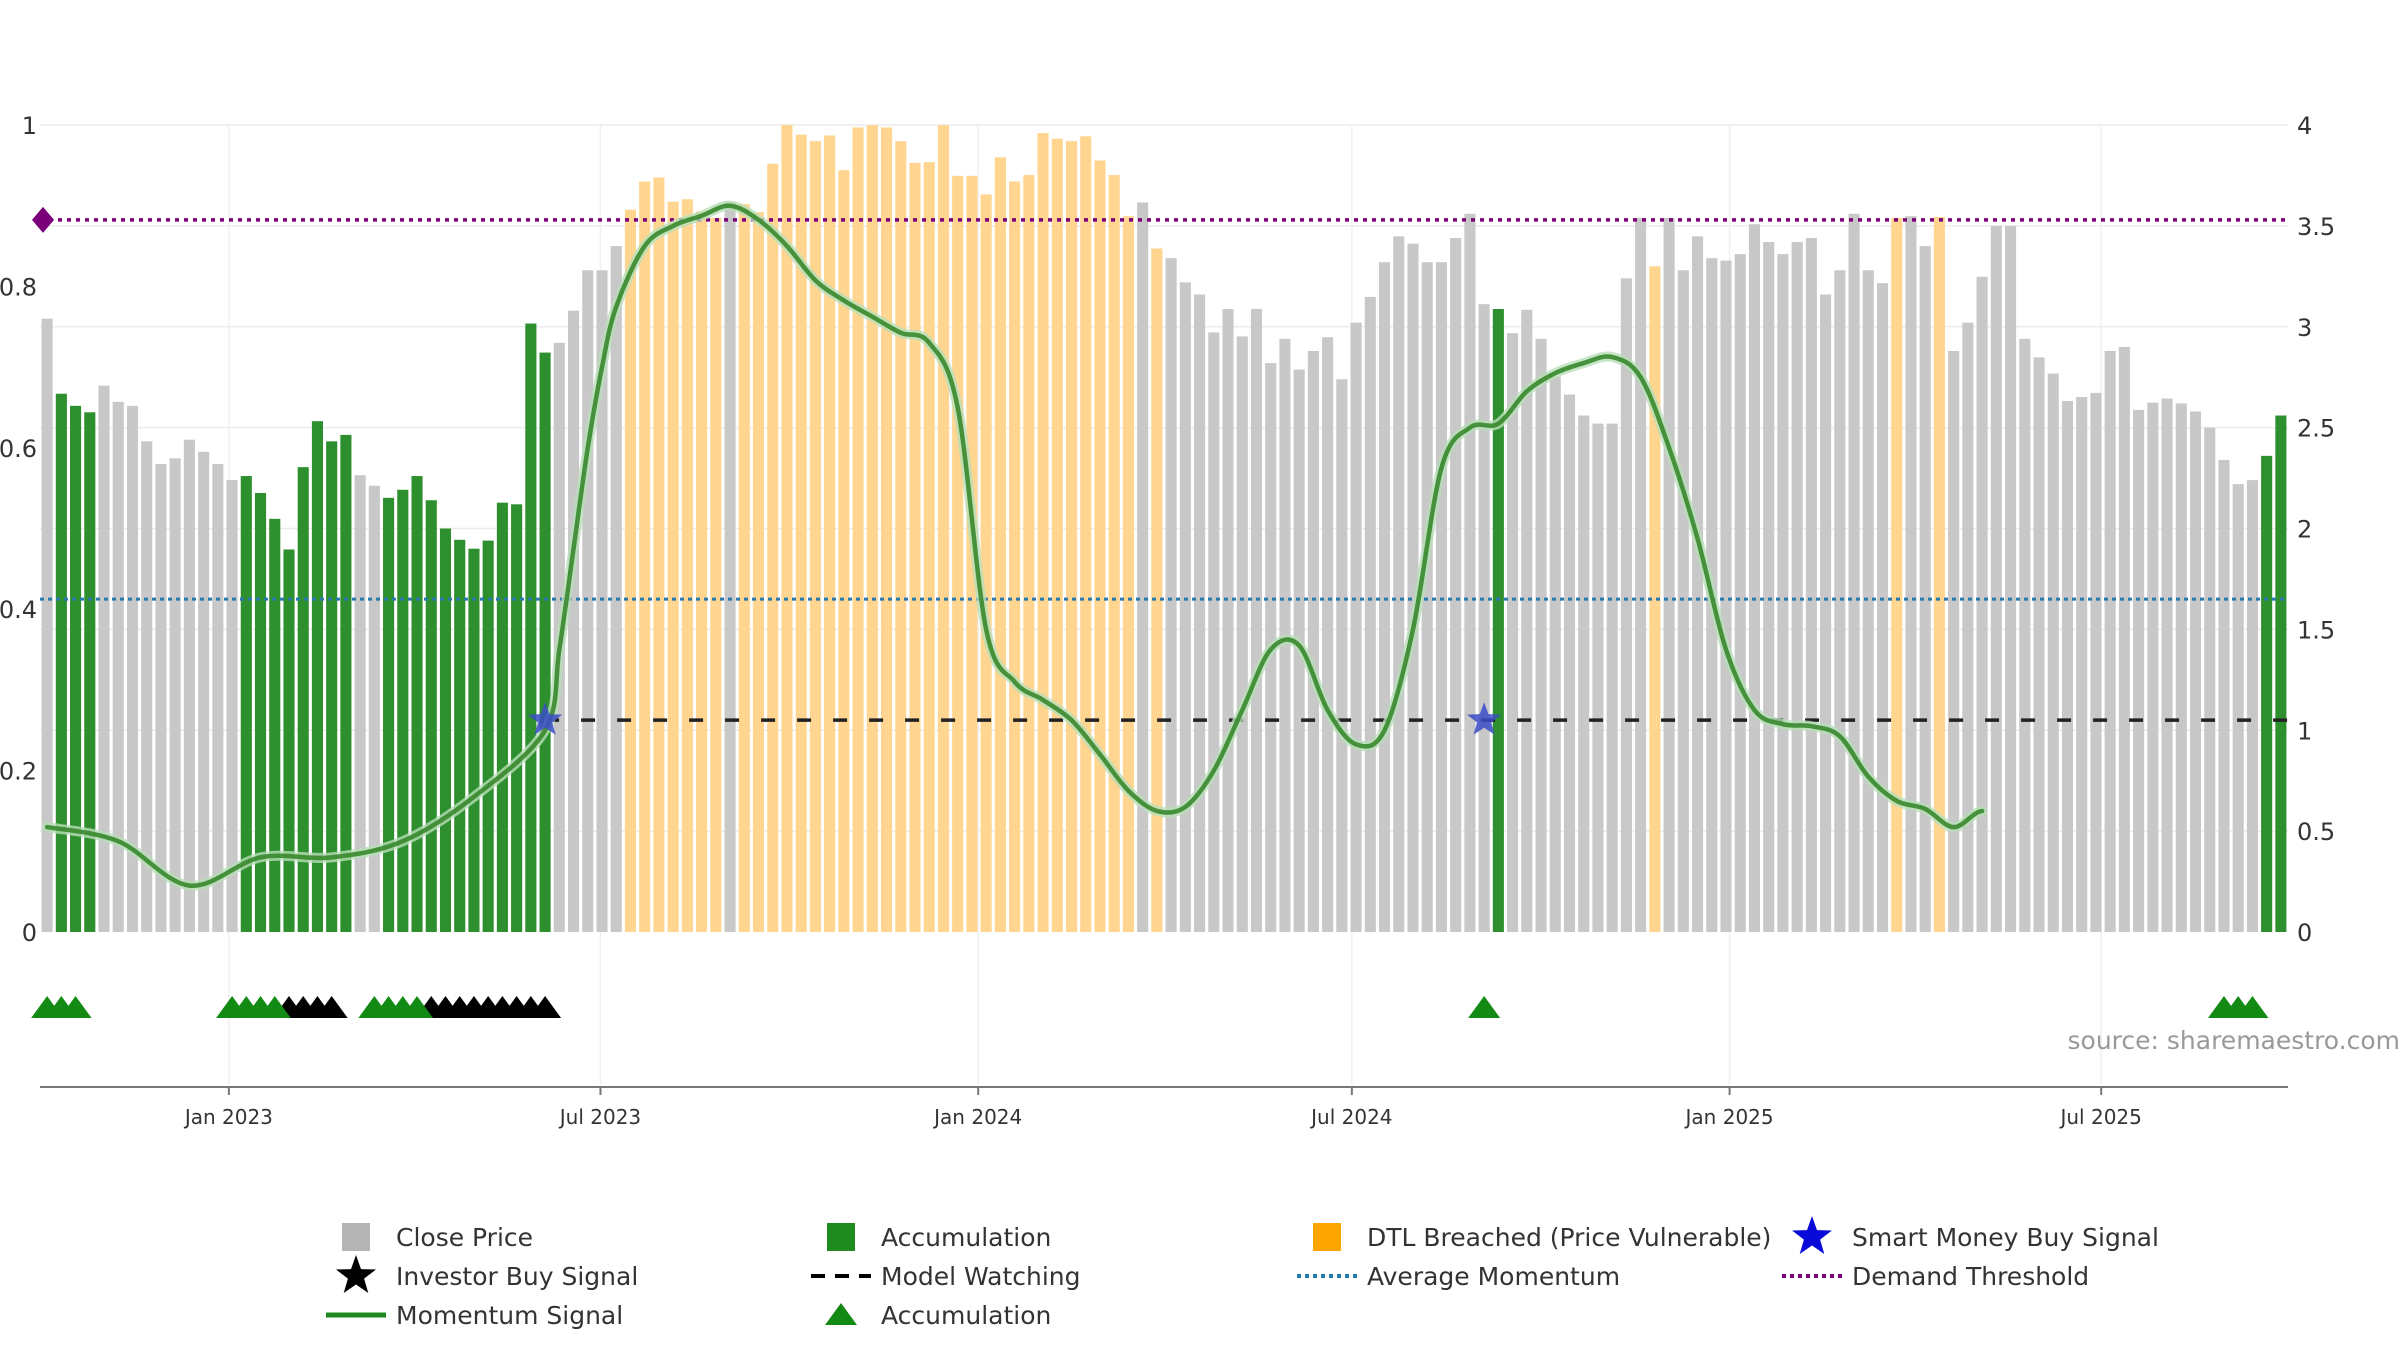 The height and width of the screenshot is (1350, 2400). I want to click on legend-item-watching: Model Watching, so click(946, 1276).